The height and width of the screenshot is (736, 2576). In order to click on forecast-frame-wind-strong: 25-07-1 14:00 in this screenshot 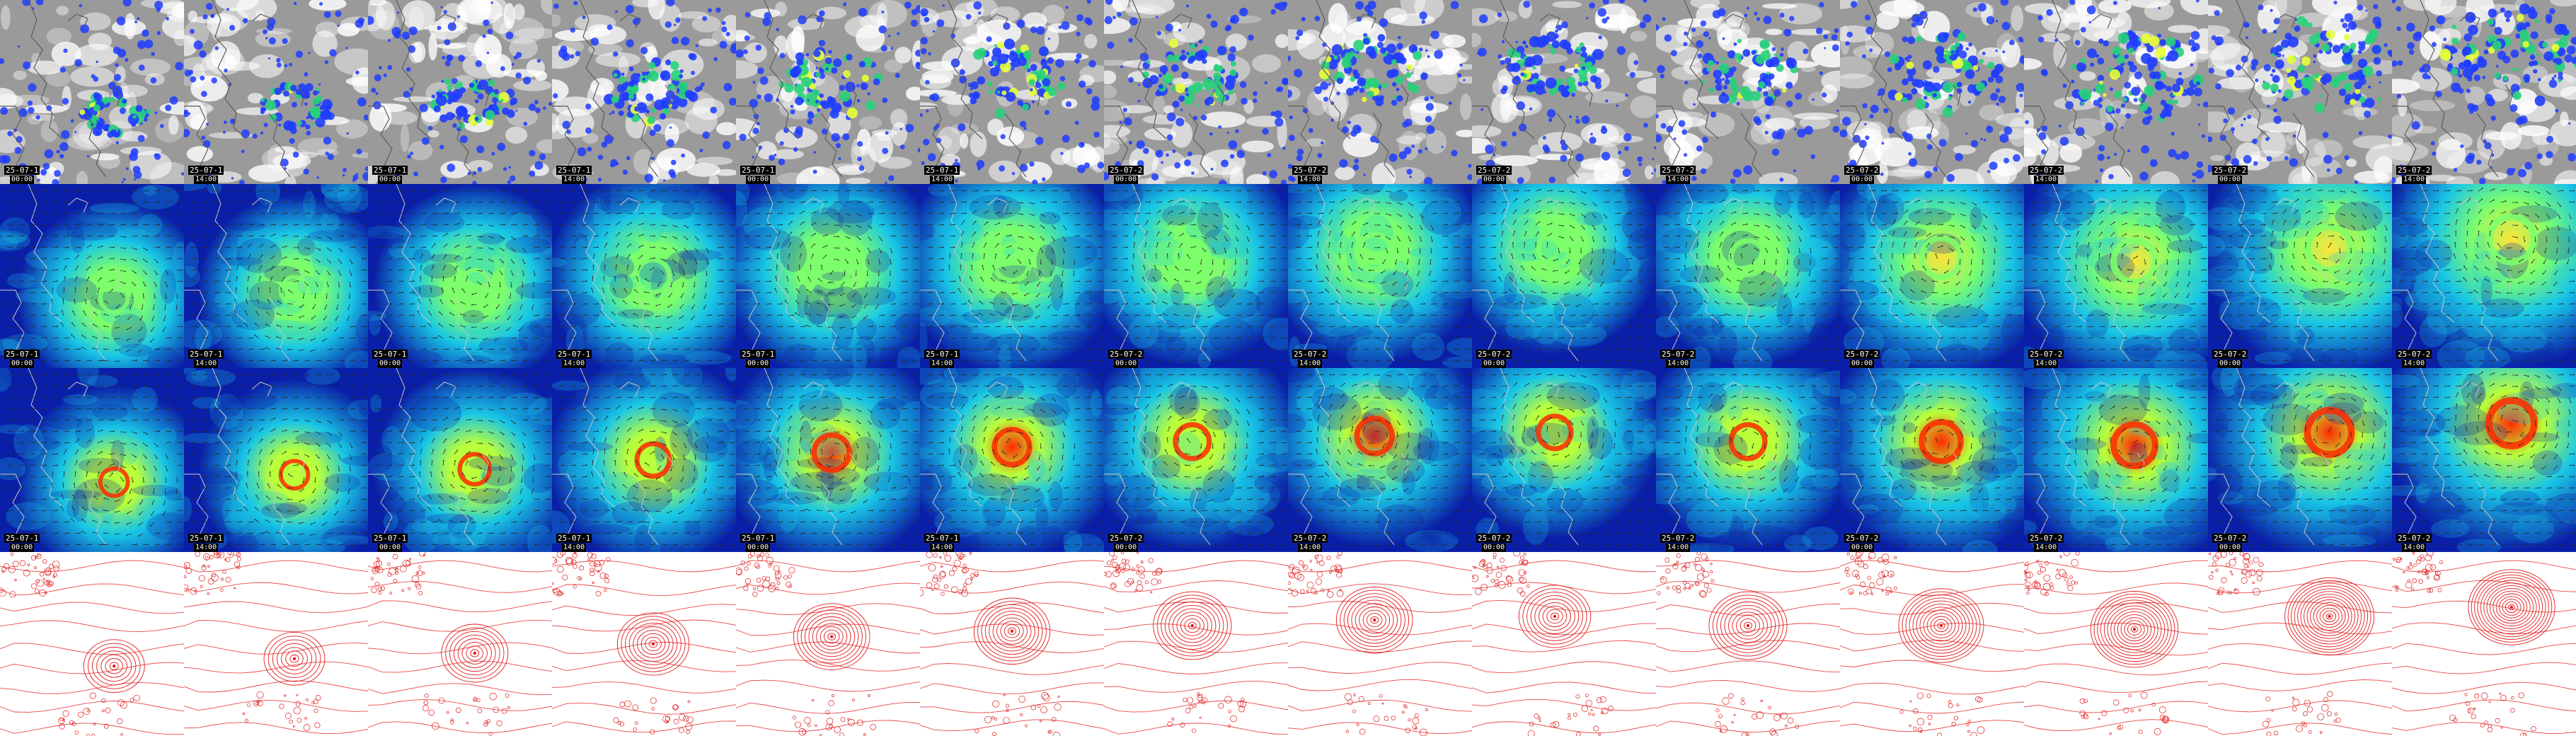, I will do `click(276, 460)`.